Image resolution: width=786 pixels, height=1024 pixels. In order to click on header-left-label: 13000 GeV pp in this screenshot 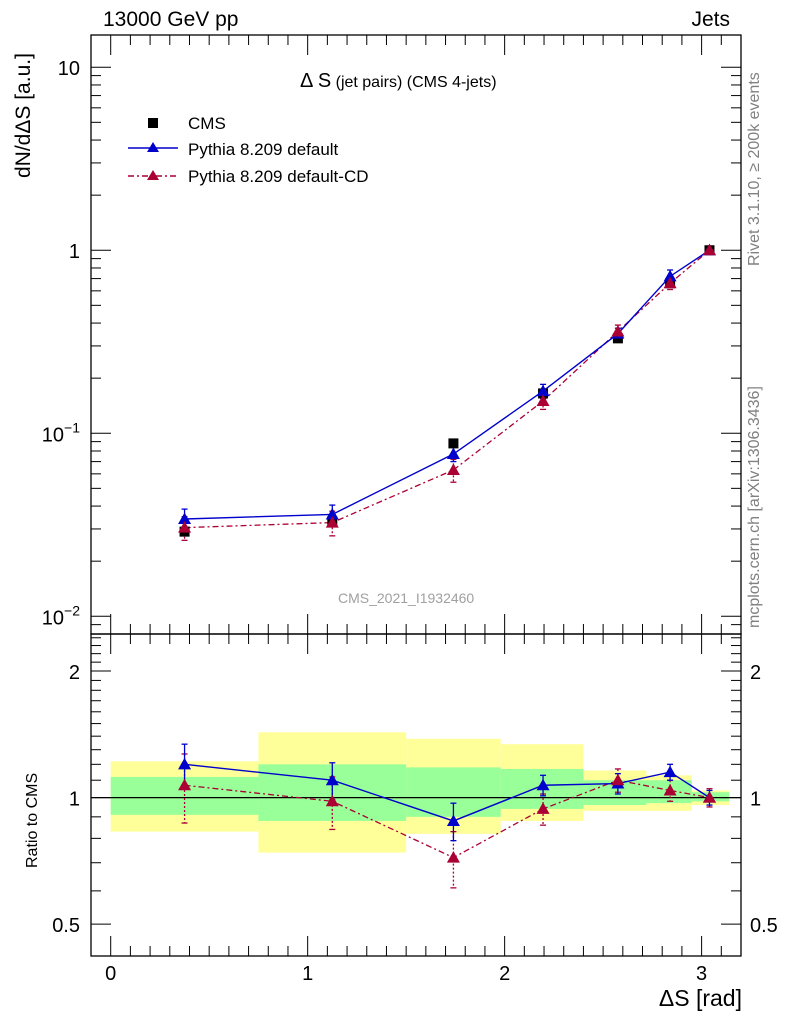, I will do `click(171, 19)`.